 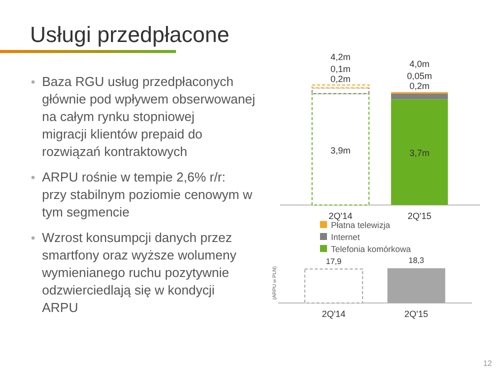 What do you see at coordinates (360, 225) in the screenshot?
I see `legend-label: Płatna telewizja` at bounding box center [360, 225].